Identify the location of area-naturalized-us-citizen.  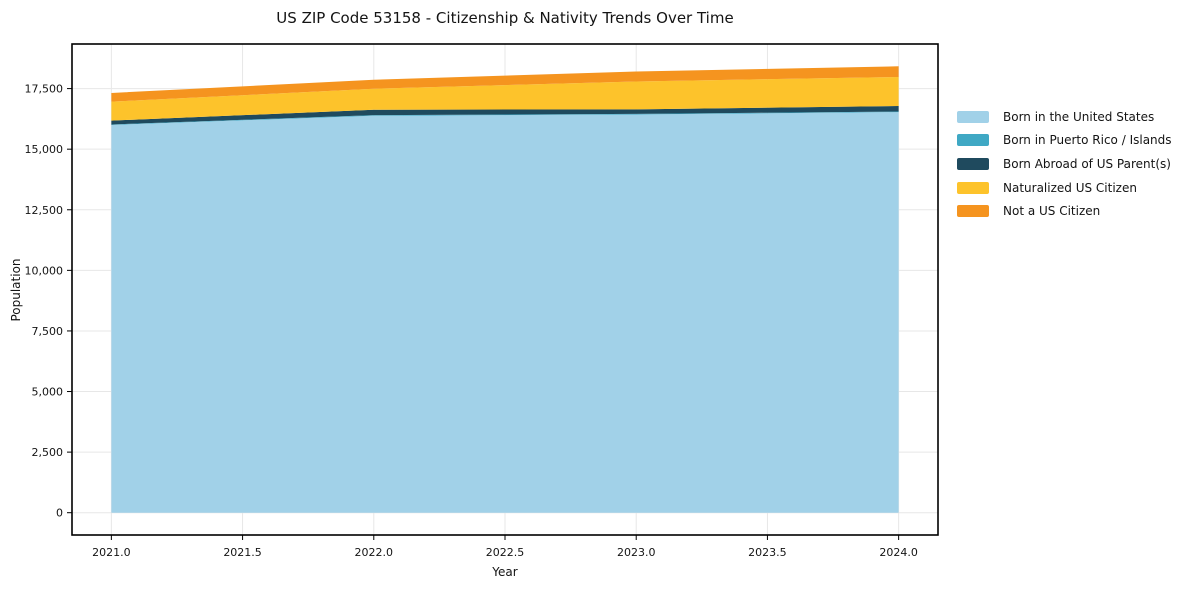
(505, 98).